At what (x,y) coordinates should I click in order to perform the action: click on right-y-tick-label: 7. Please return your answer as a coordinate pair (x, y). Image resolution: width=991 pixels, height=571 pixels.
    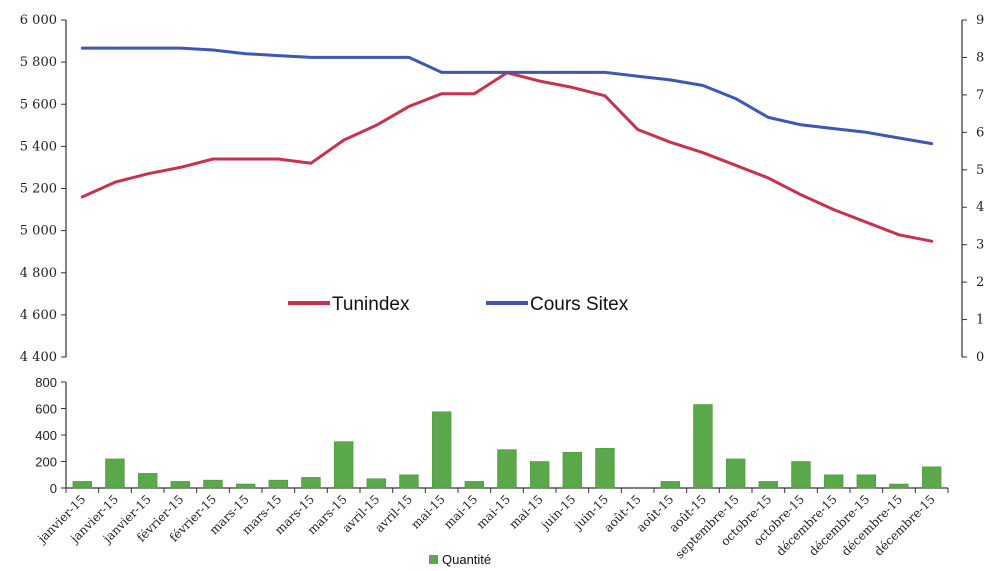
    Looking at the image, I should click on (980, 95).